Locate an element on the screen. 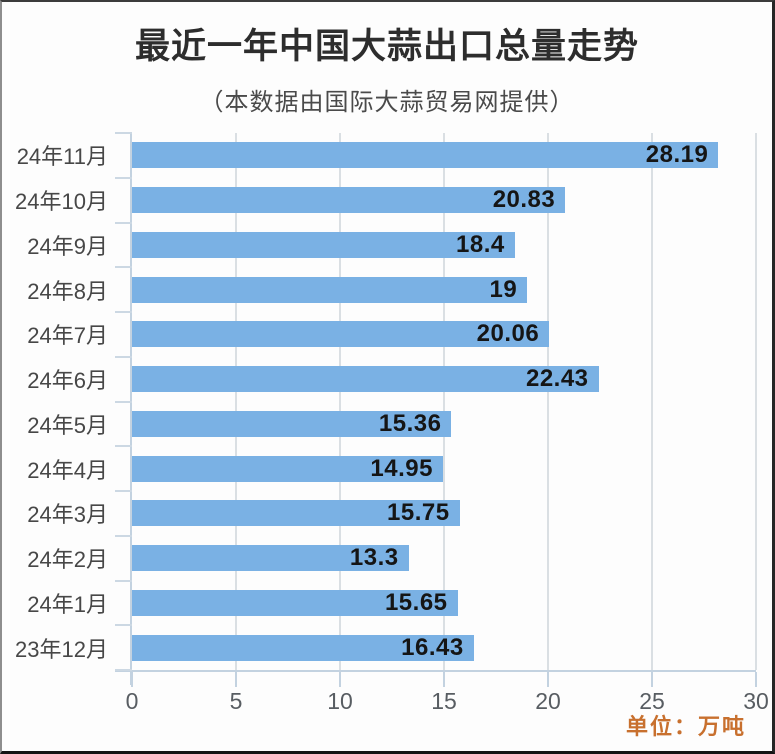 This screenshot has width=775, height=754. bar-value-label: 20.83 is located at coordinates (524, 200).